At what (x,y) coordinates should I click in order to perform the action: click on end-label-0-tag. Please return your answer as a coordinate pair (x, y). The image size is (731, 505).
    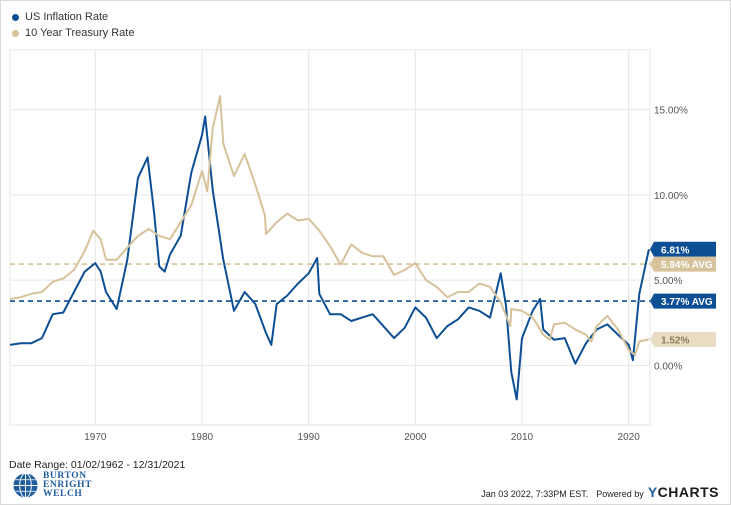
    Looking at the image, I should click on (683, 249).